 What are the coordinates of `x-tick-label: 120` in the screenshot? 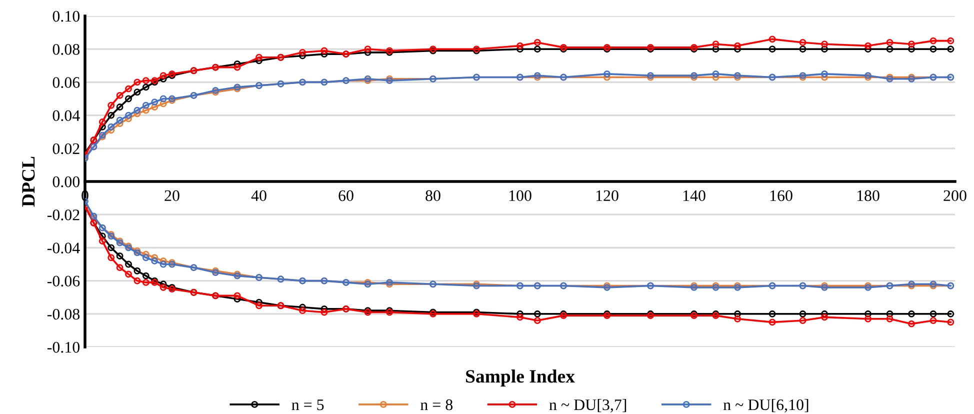 It's located at (607, 196).